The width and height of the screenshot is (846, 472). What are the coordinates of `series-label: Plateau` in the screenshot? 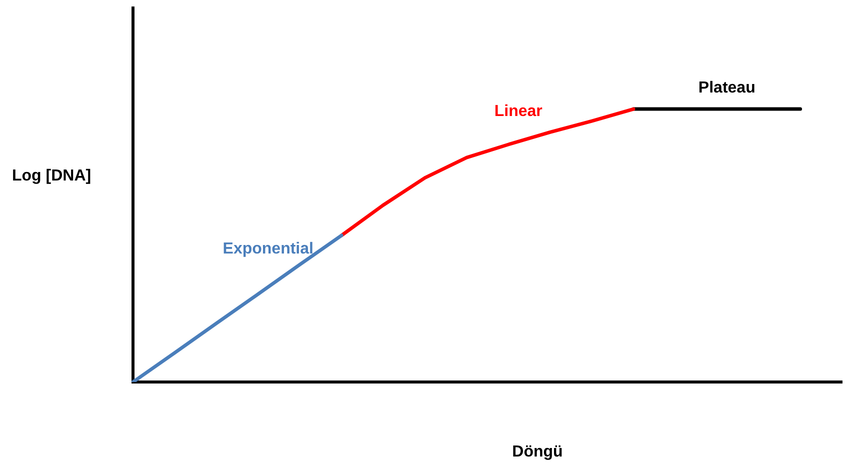 It's located at (727, 87).